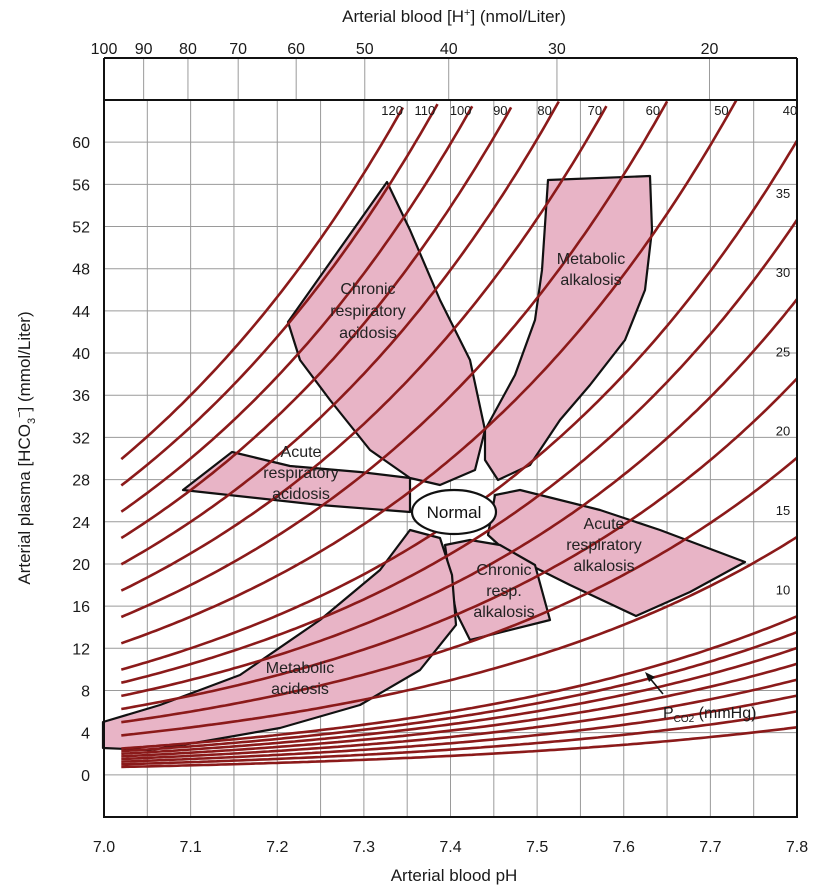  I want to click on y-tick-label: 36, so click(81, 396).